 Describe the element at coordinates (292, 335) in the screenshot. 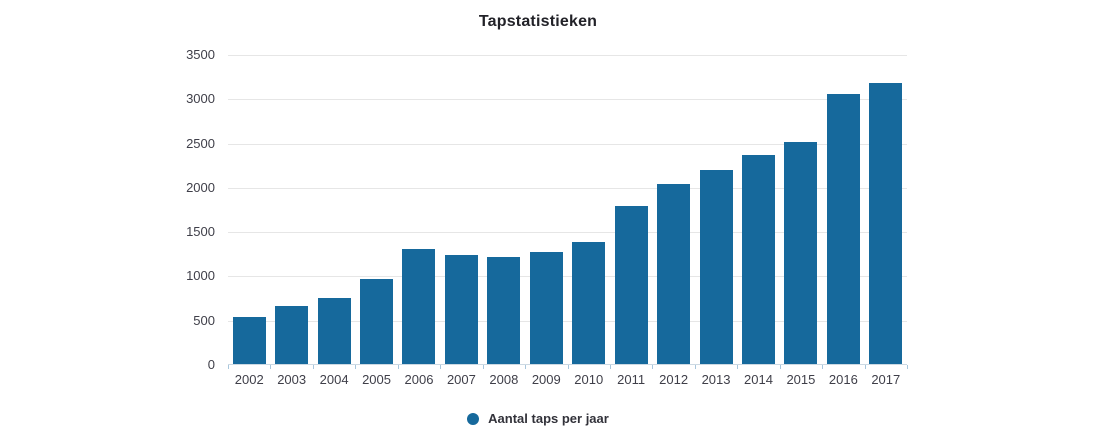

I see `bar-2003` at that location.